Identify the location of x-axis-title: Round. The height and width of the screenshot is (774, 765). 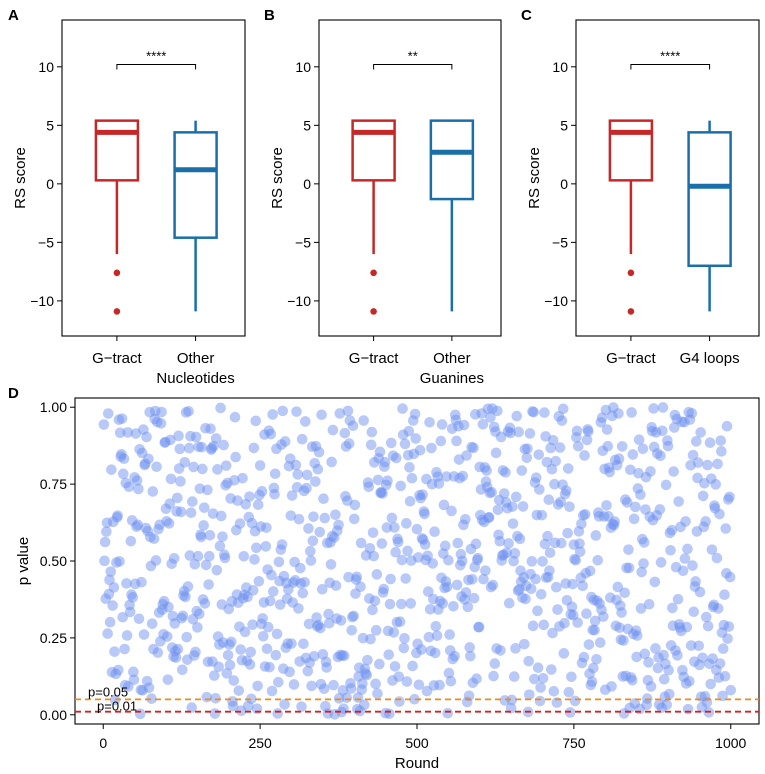
(417, 763).